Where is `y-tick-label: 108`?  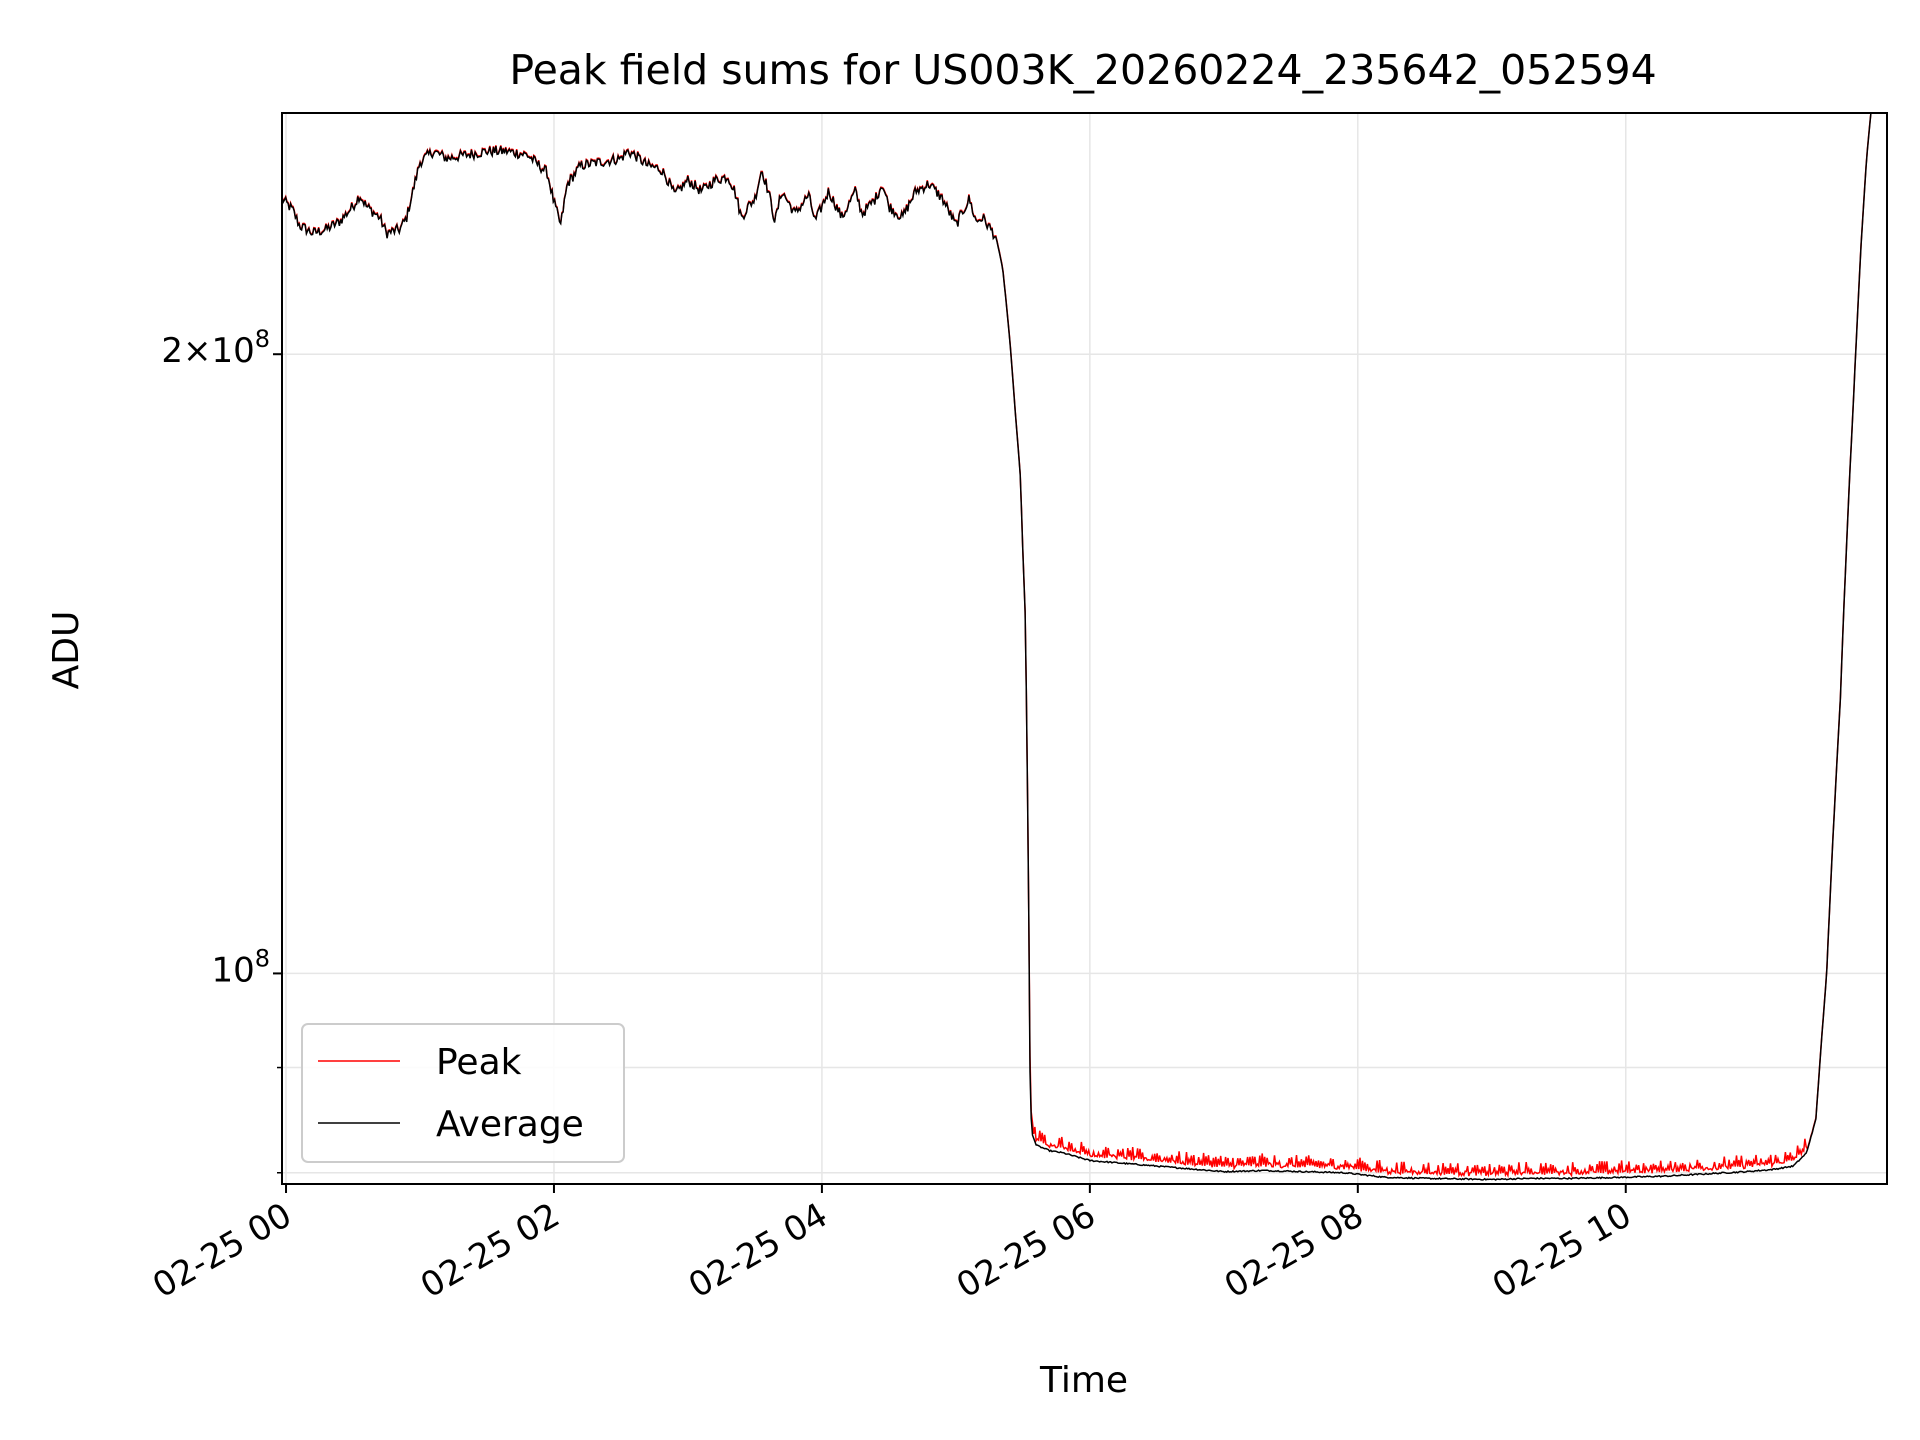
y-tick-label: 108 is located at coordinates (240, 967).